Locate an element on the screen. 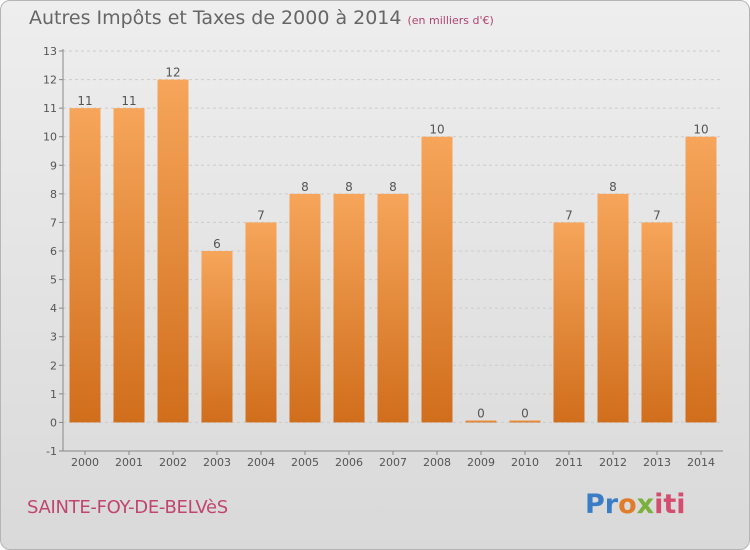 The width and height of the screenshot is (750, 550). x-tick-label: 2002 is located at coordinates (173, 462).